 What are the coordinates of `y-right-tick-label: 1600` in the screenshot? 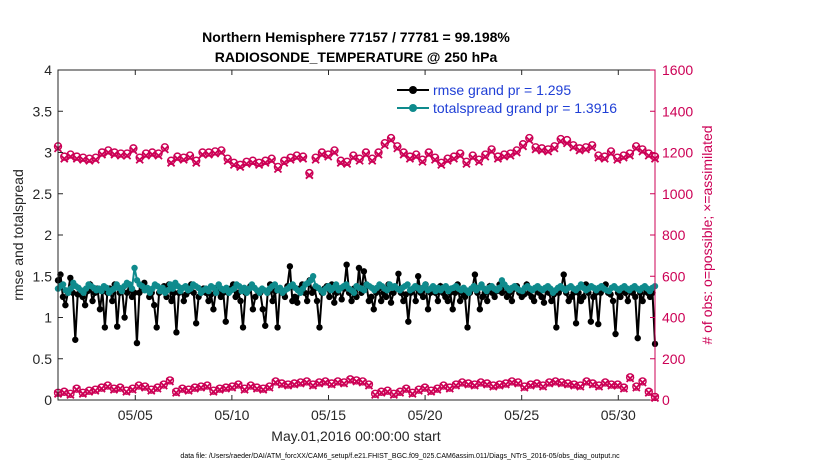 It's located at (677, 70).